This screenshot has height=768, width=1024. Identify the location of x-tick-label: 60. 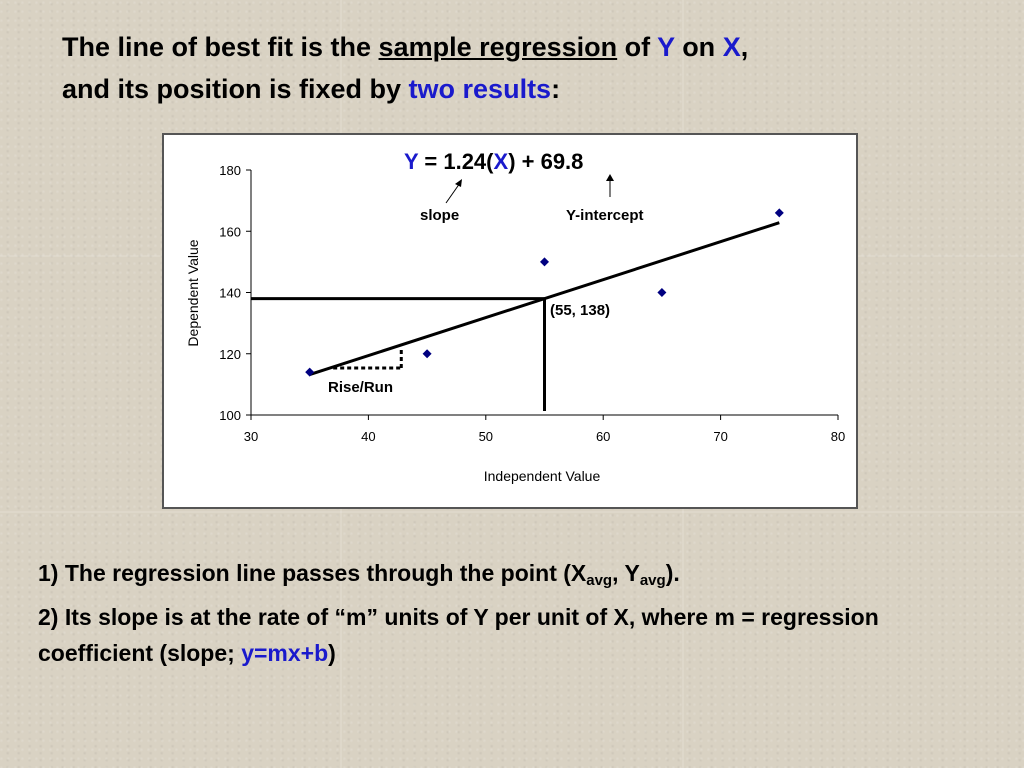
(603, 436).